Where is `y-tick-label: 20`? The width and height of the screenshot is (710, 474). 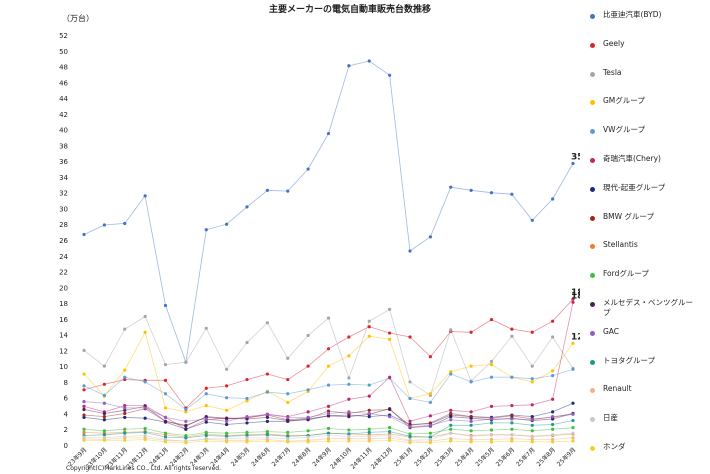
y-tick-label: 20 is located at coordinates (63, 288).